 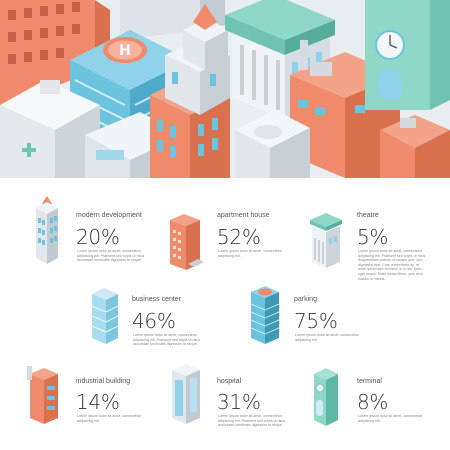 What do you see at coordinates (239, 402) in the screenshot?
I see `stat-percent: 31%` at bounding box center [239, 402].